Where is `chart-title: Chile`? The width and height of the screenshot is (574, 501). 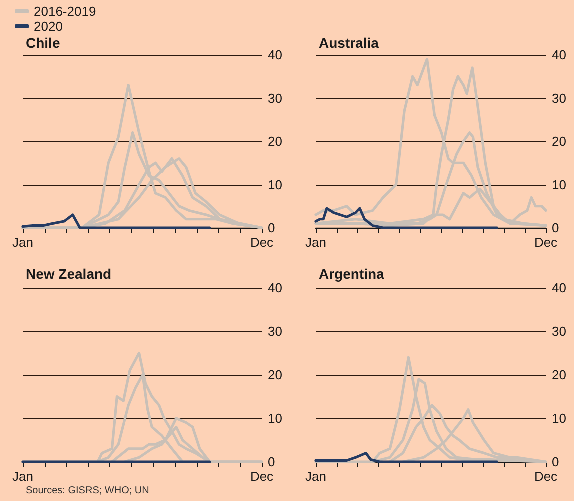 chart-title: Chile is located at coordinates (43, 43).